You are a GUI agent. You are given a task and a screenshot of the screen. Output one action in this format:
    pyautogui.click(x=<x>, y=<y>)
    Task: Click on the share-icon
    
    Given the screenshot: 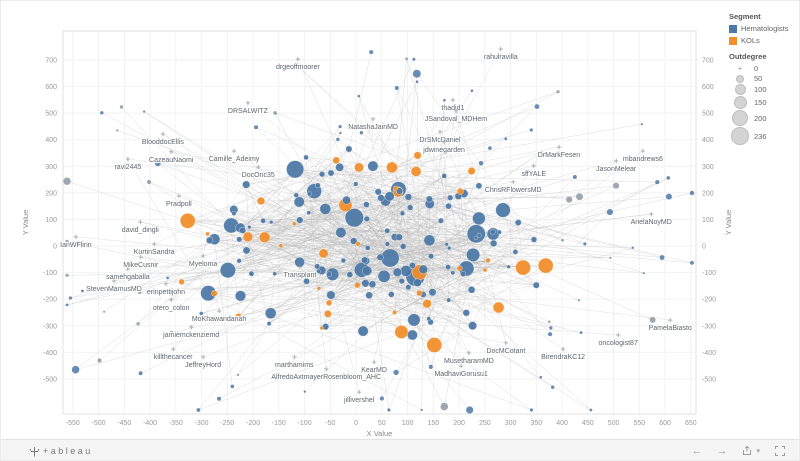 What is the action you would take?
    pyautogui.click(x=747, y=451)
    